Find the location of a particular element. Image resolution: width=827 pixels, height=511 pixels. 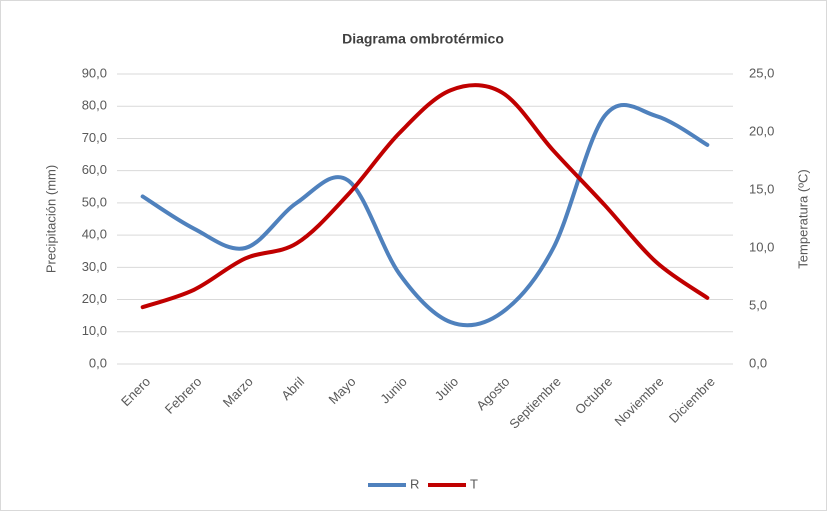

y-tick-label: 0,0 is located at coordinates (98, 362).